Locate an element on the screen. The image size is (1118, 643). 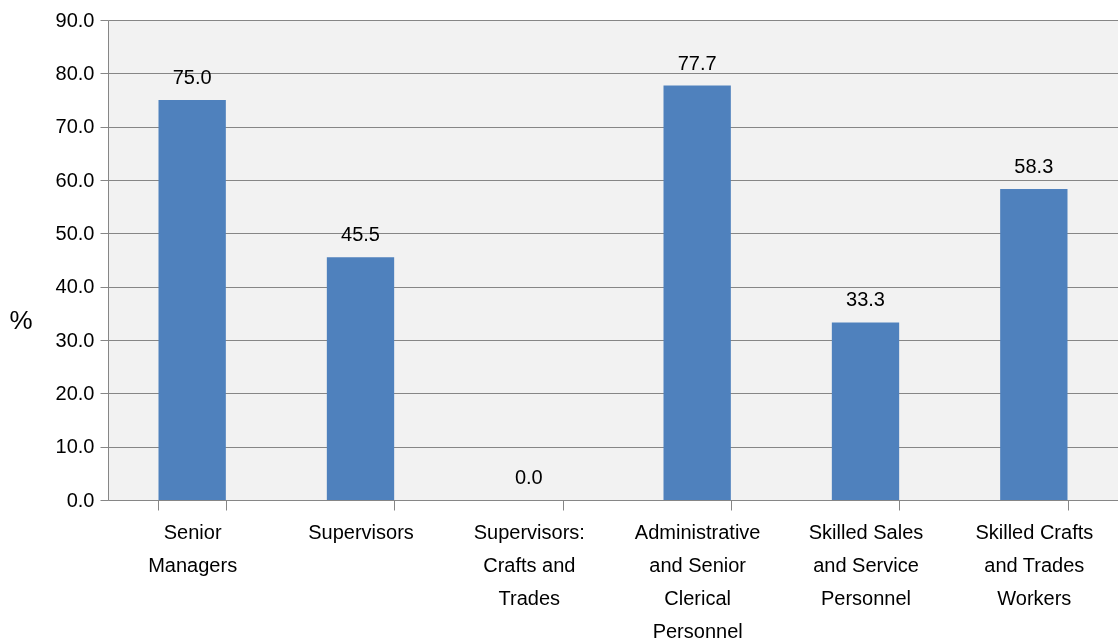
x-tick-label: Skilled Sales and Service Personnel is located at coordinates (866, 564).